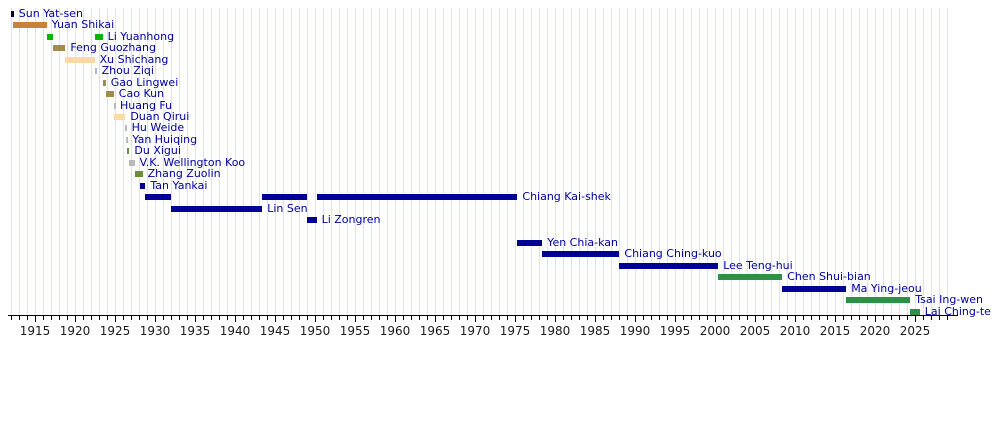 The image size is (1000, 422). Describe the element at coordinates (113, 48) in the screenshot. I see `person-name-label: Feng Guozhang` at that location.